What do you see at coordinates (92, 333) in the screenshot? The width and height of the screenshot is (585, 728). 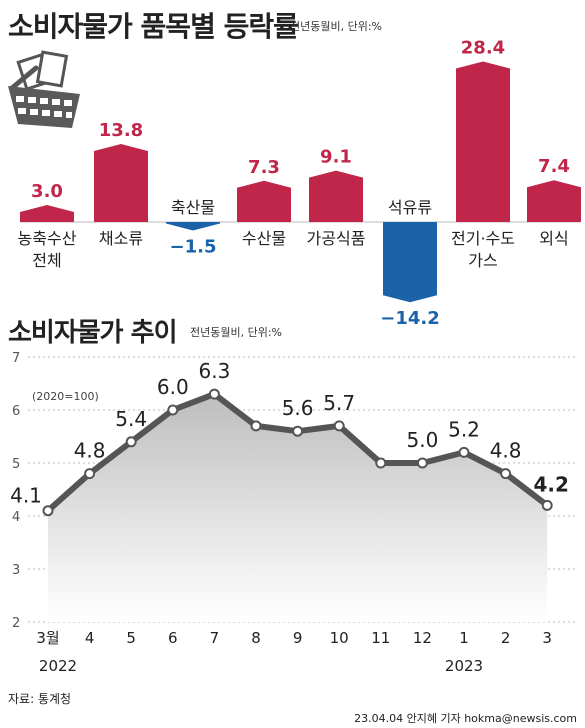 I see `line-chart-title: 소비자물가 추이` at bounding box center [92, 333].